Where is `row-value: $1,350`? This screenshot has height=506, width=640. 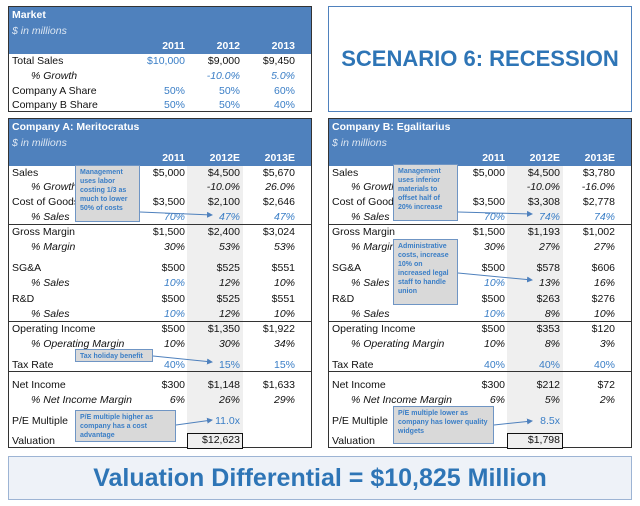
row-value: $1,350 is located at coordinates (223, 329).